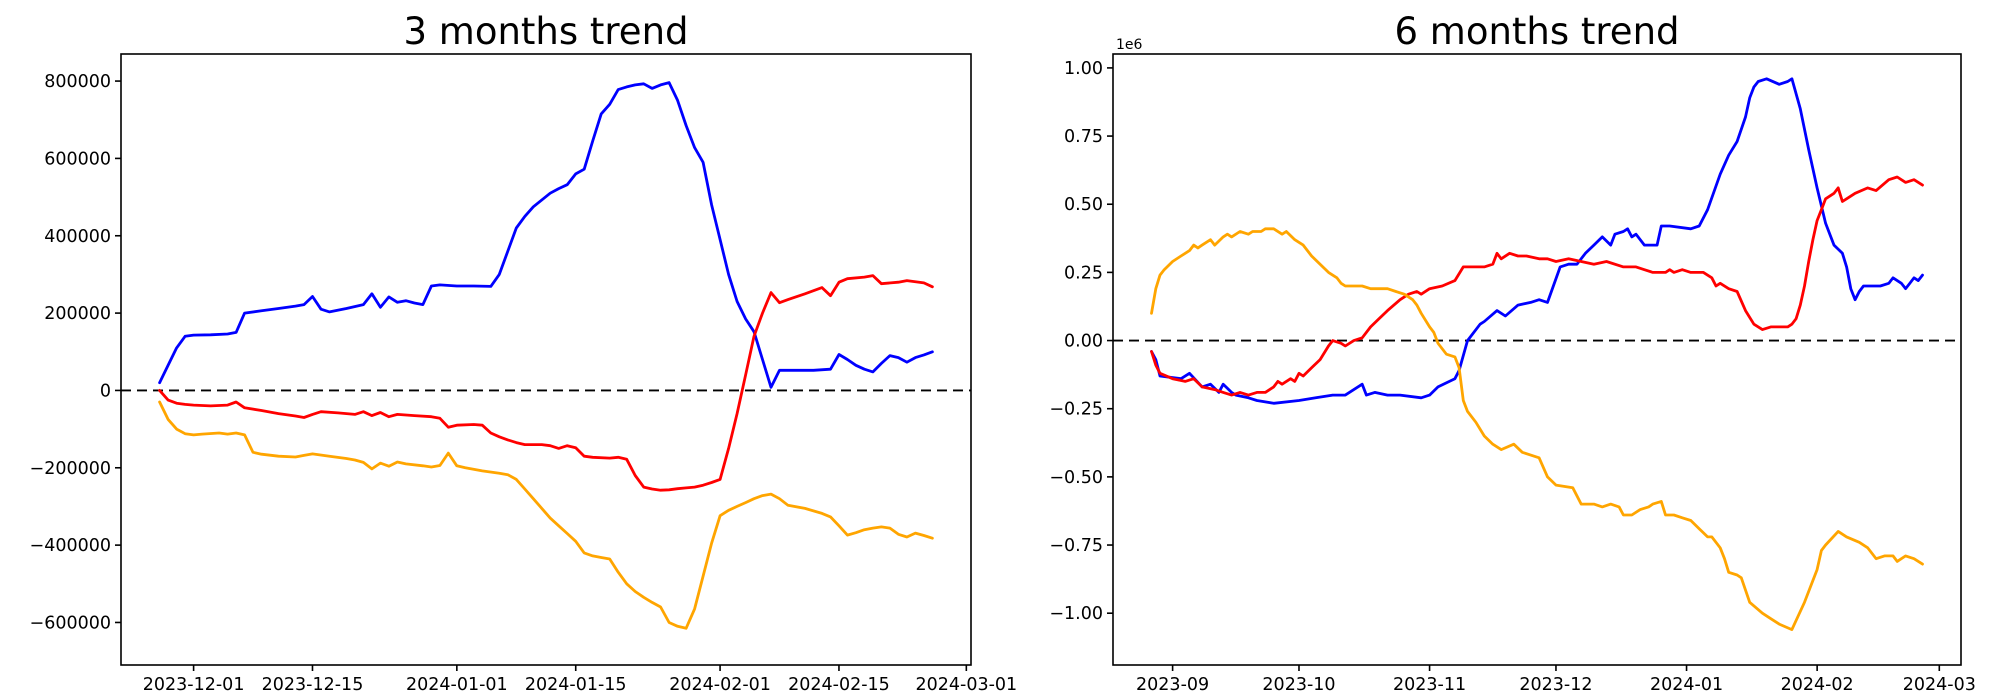 Image resolution: width=2000 pixels, height=700 pixels. What do you see at coordinates (70, 546) in the screenshot?
I see `y-tick-label: −400000` at bounding box center [70, 546].